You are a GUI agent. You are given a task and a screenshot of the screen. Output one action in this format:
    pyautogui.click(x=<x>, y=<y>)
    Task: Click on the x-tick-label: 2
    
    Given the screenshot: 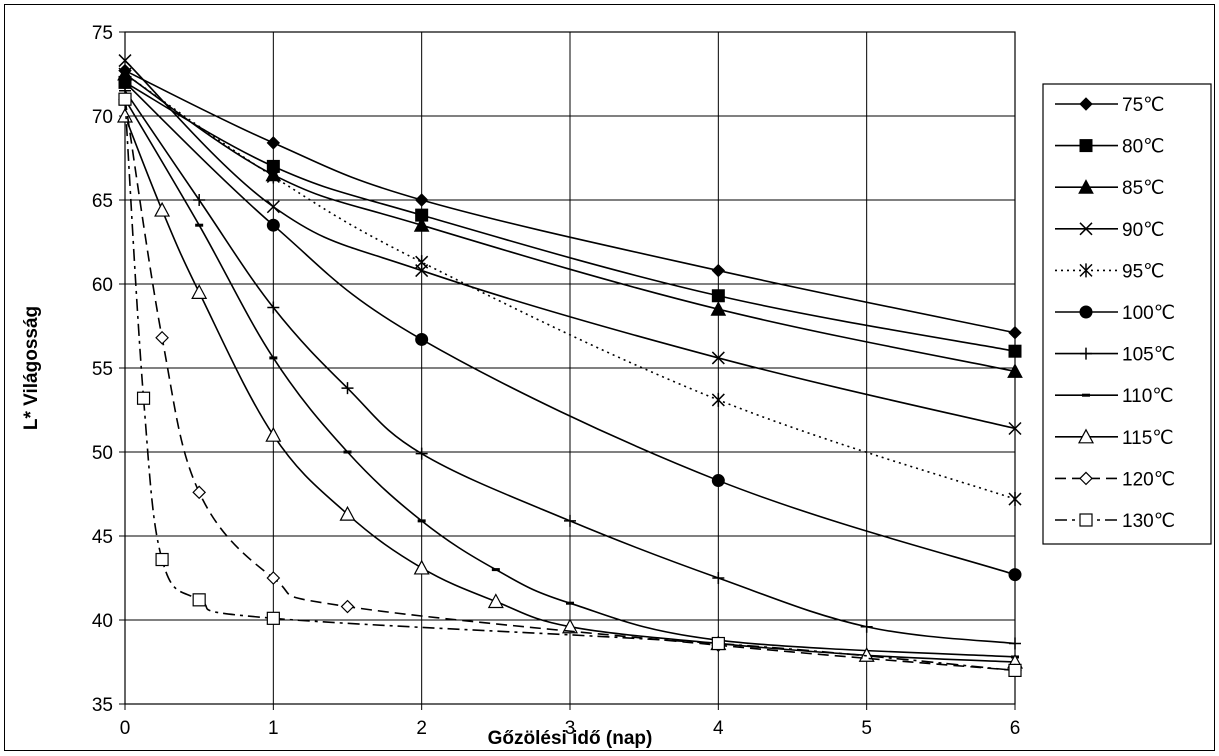 What is the action you would take?
    pyautogui.click(x=421, y=728)
    